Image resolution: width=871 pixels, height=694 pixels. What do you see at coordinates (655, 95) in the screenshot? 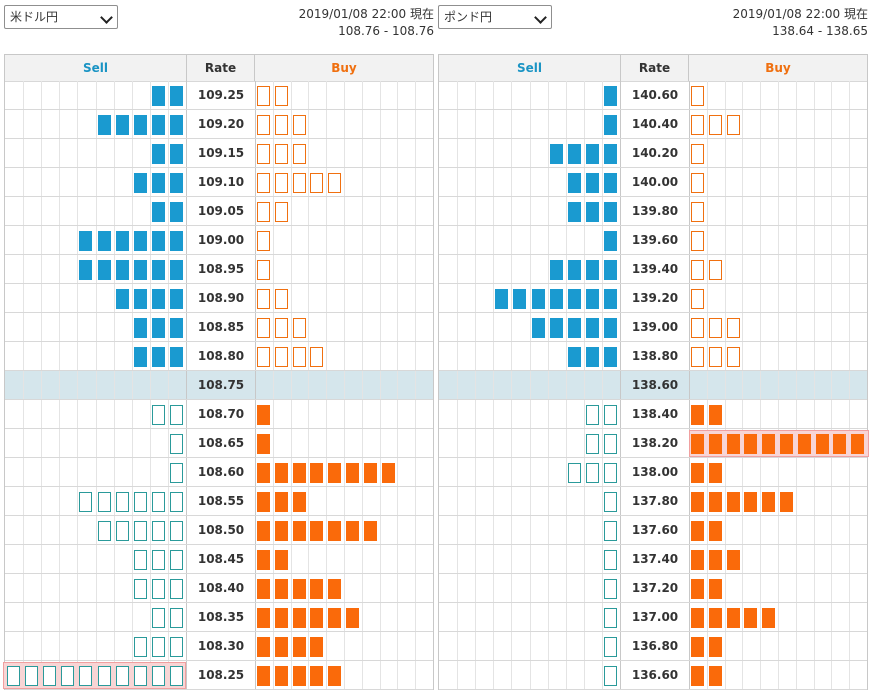
I see `rate-value: 140.60` at bounding box center [655, 95].